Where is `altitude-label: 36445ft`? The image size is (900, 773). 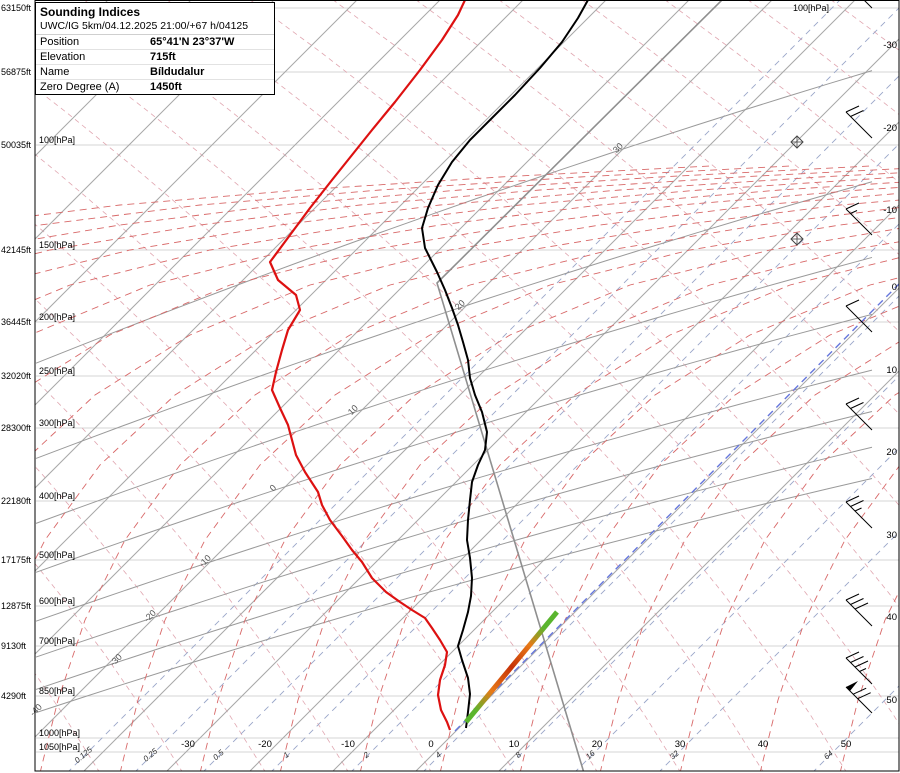
altitude-label: 36445ft is located at coordinates (16, 322).